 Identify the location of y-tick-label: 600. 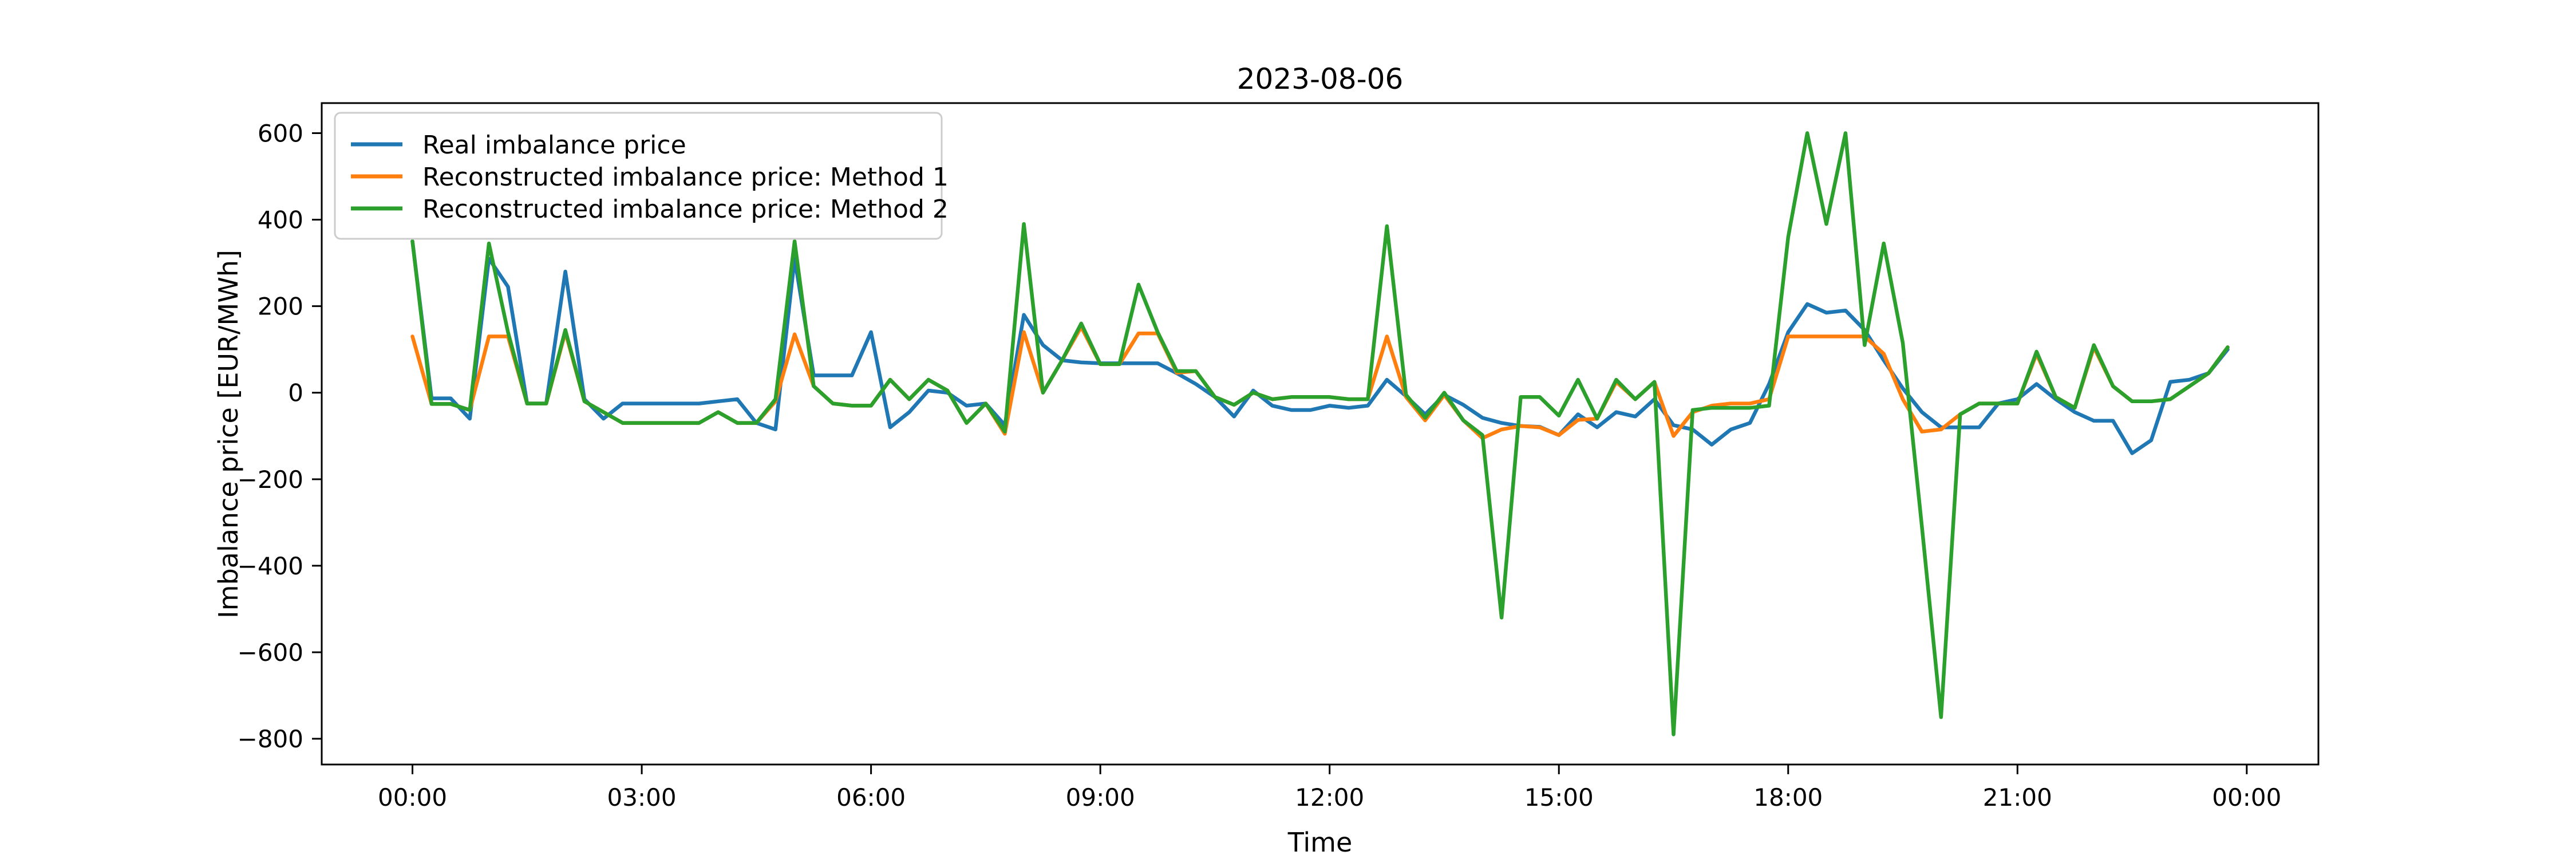
(280, 134).